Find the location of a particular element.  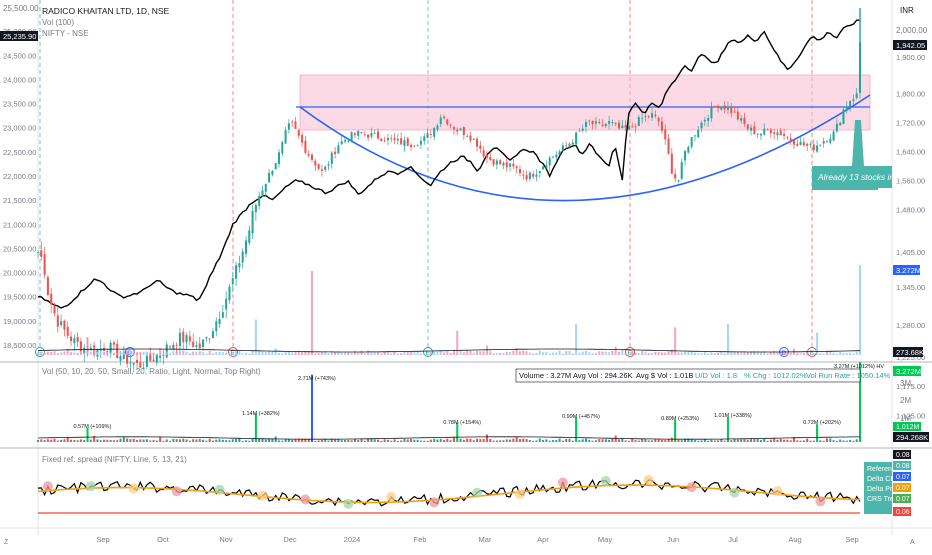

spread-dot is located at coordinates (305, 499).